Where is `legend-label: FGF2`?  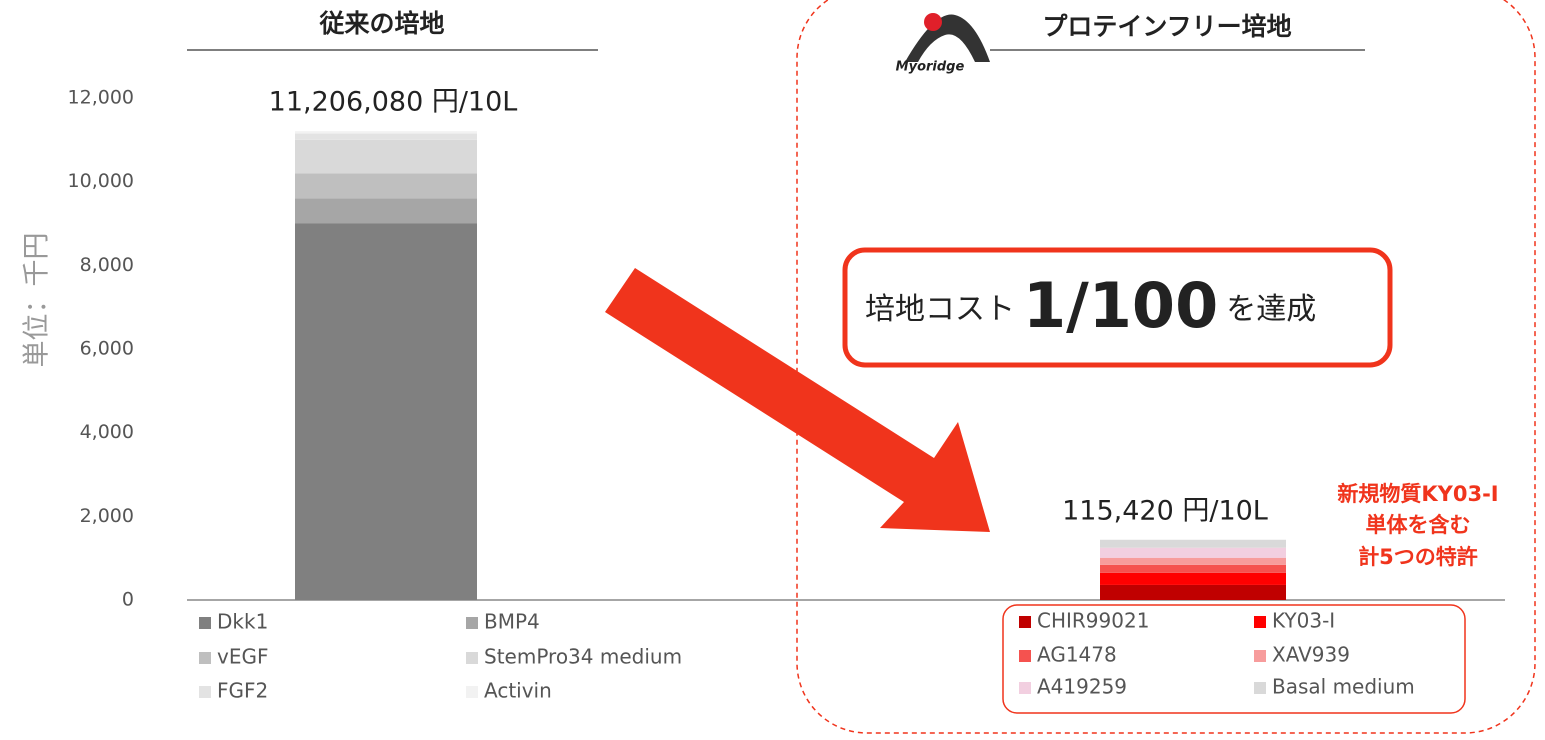 legend-label: FGF2 is located at coordinates (242, 691).